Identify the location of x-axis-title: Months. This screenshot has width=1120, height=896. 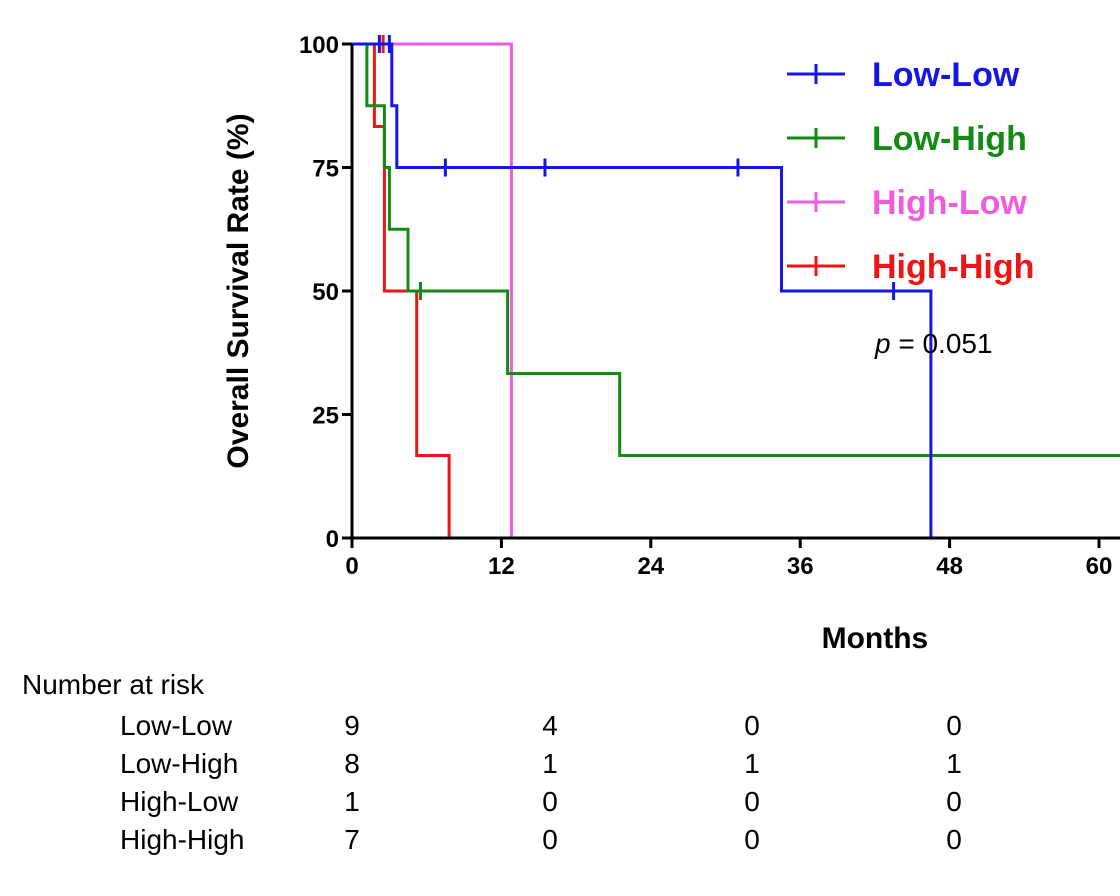
(875, 638).